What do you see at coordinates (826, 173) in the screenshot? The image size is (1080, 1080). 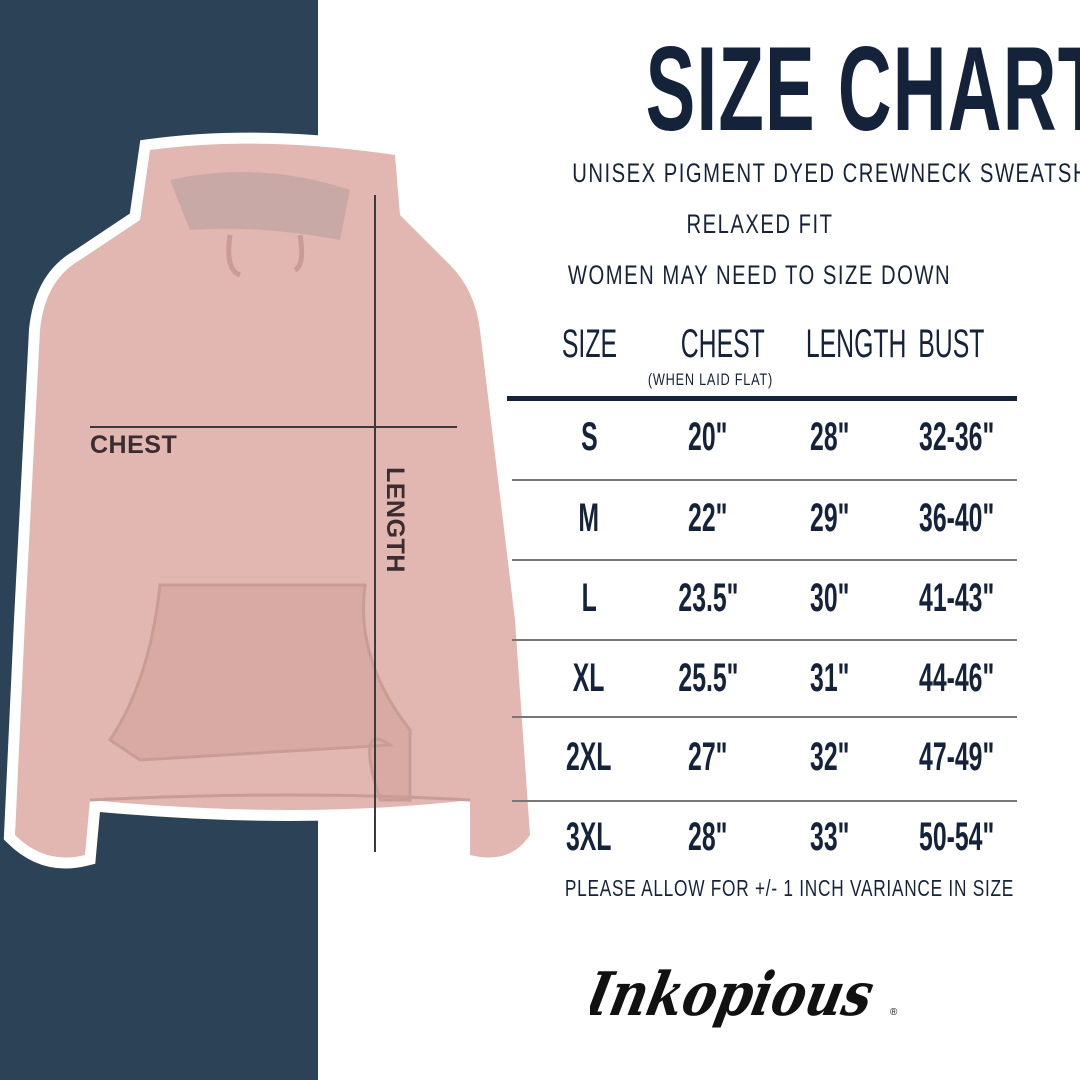 I see `subtitle-text: UNISEX PIGMENT DYED CREWNECK SWEATSHIRT` at bounding box center [826, 173].